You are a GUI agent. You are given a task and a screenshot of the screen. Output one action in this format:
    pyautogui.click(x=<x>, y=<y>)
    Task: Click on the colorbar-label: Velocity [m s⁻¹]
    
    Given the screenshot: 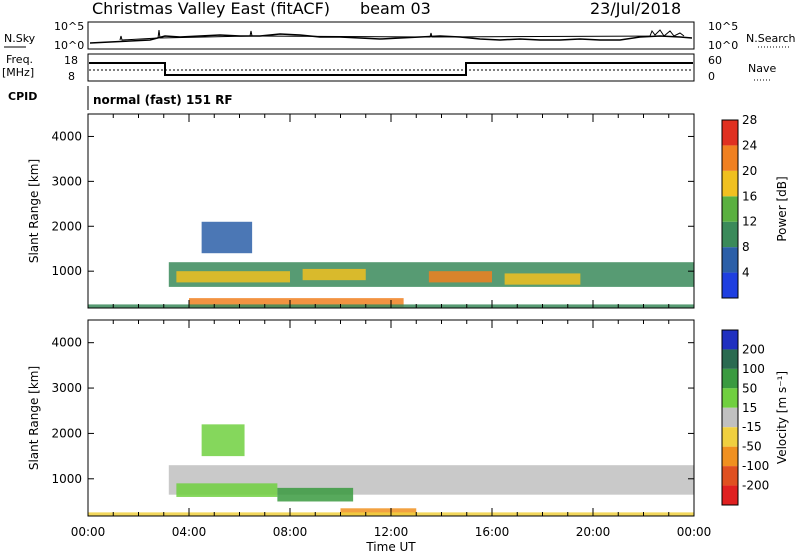 What is the action you would take?
    pyautogui.click(x=782, y=417)
    